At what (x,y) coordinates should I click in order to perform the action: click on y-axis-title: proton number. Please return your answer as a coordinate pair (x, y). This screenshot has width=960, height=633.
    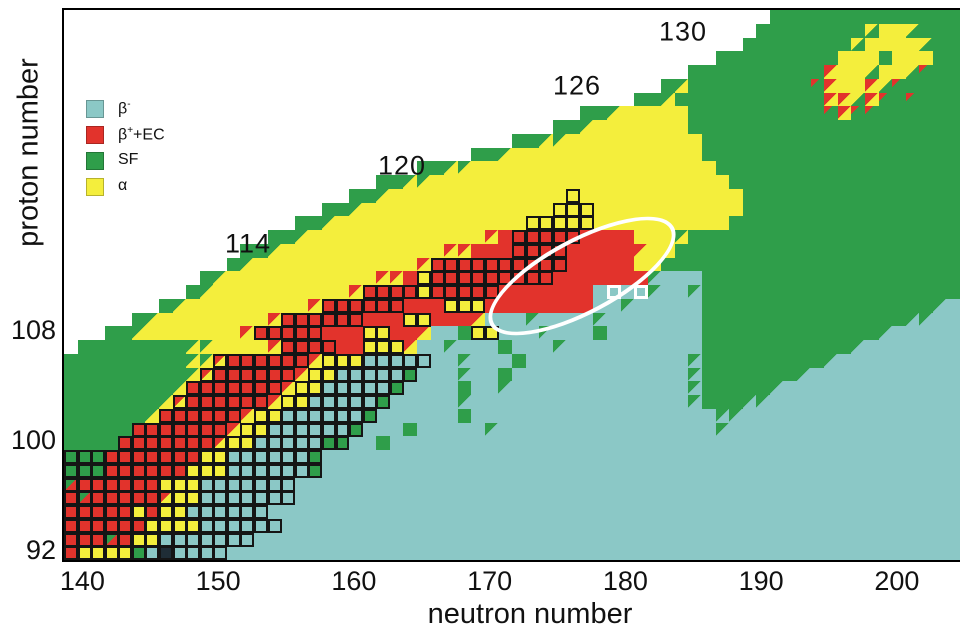
    Looking at the image, I should click on (28, 152).